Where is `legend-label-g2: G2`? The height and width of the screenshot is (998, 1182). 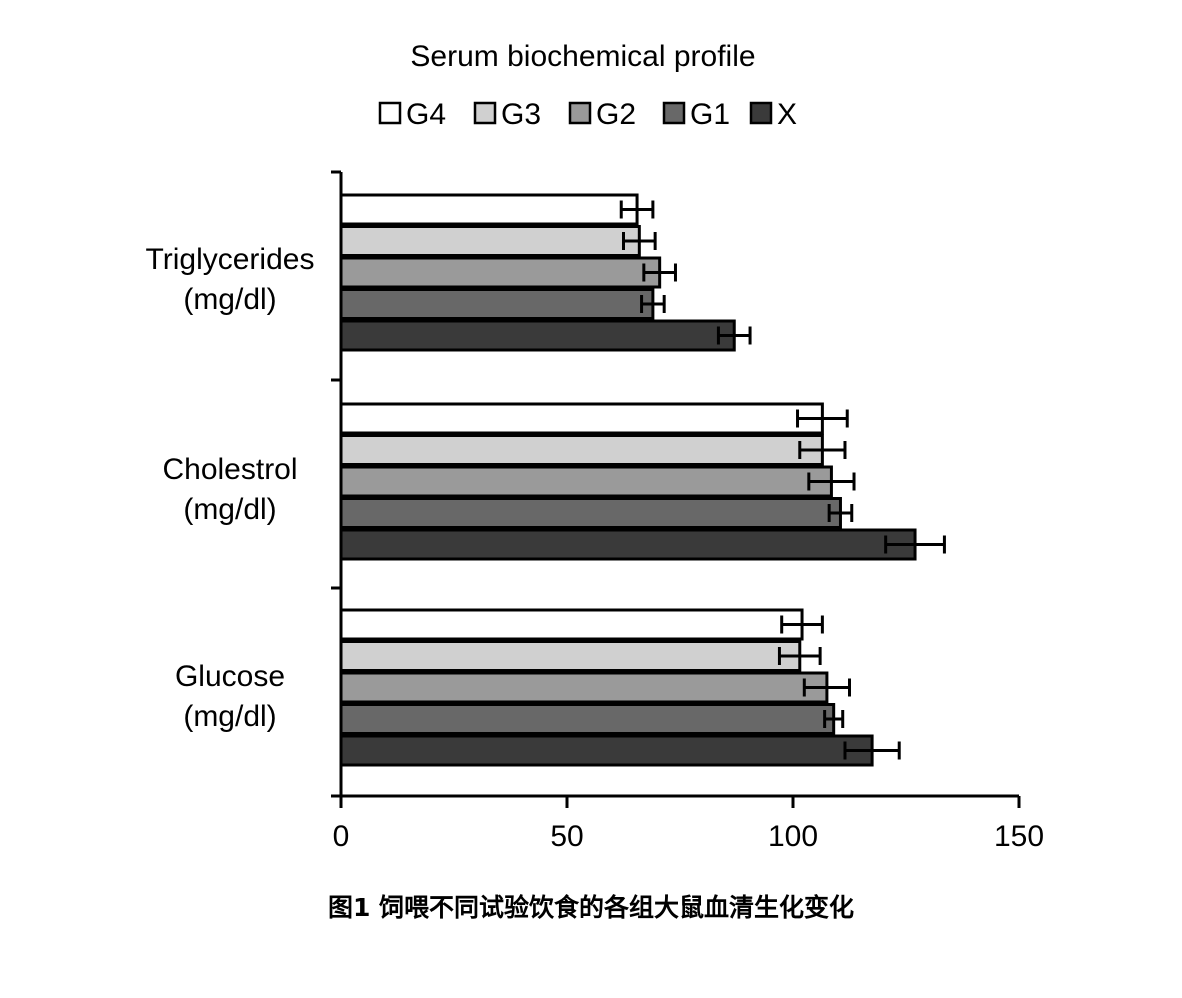 legend-label-g2: G2 is located at coordinates (616, 114).